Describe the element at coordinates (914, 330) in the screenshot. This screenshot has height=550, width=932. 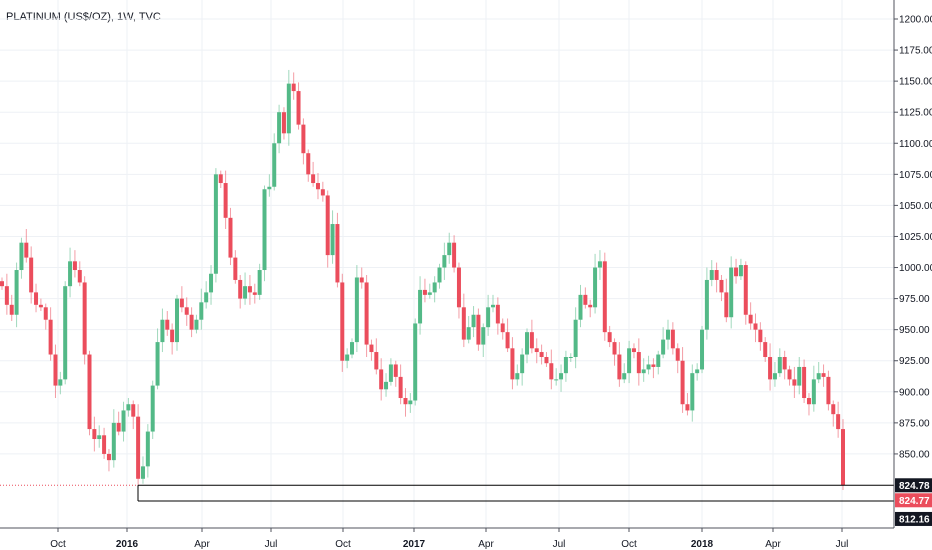
I see `y-tick-label: 950.00` at that location.